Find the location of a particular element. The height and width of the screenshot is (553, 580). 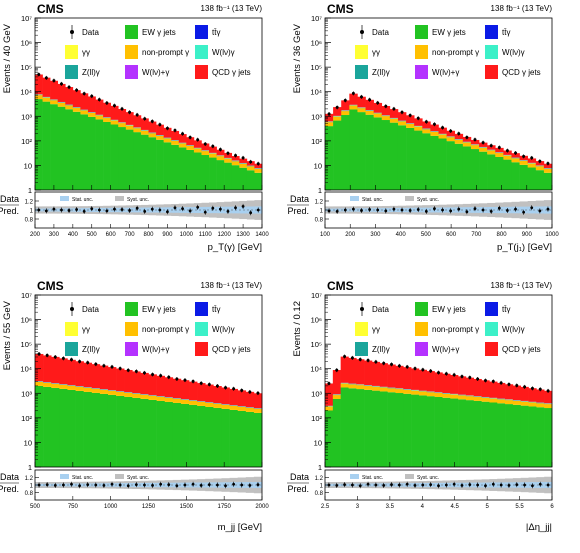

ratio-label-data: Data is located at coordinates (9, 199).